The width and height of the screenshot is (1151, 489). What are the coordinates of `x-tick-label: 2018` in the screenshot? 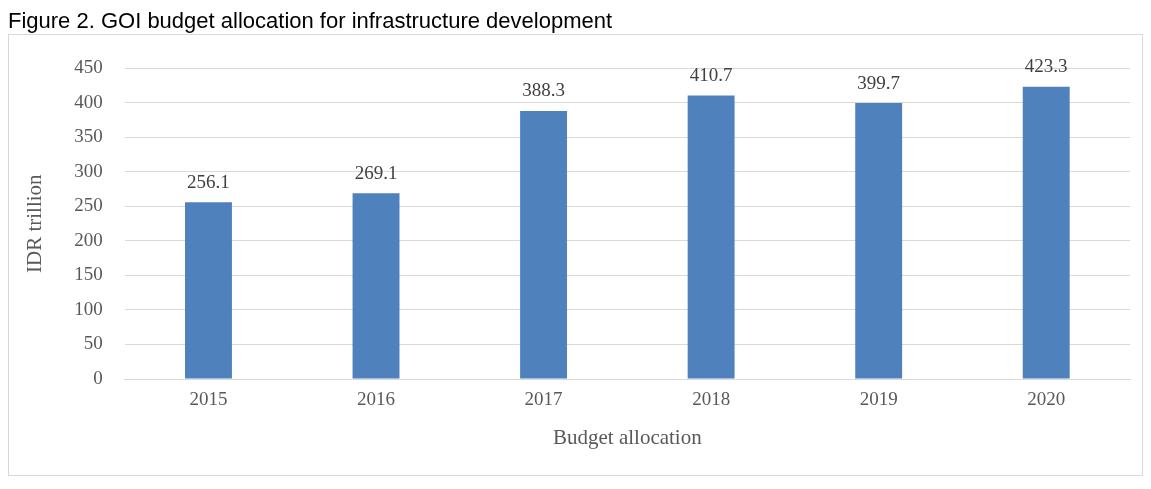 It's located at (711, 399).